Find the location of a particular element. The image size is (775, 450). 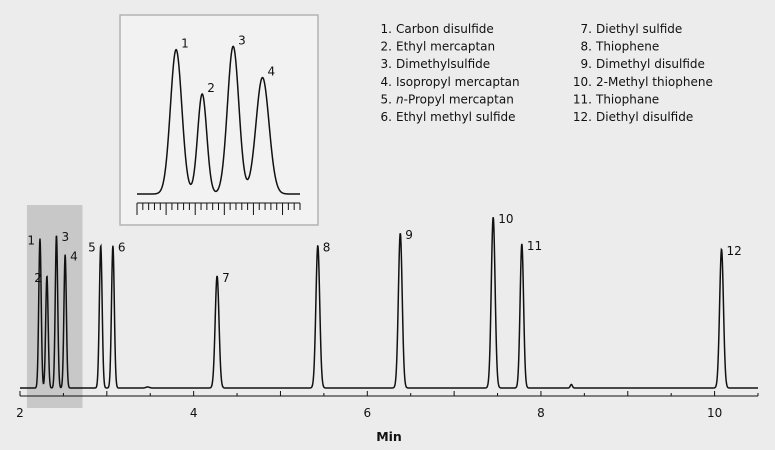

peak-label-9: 9 is located at coordinates (409, 235).